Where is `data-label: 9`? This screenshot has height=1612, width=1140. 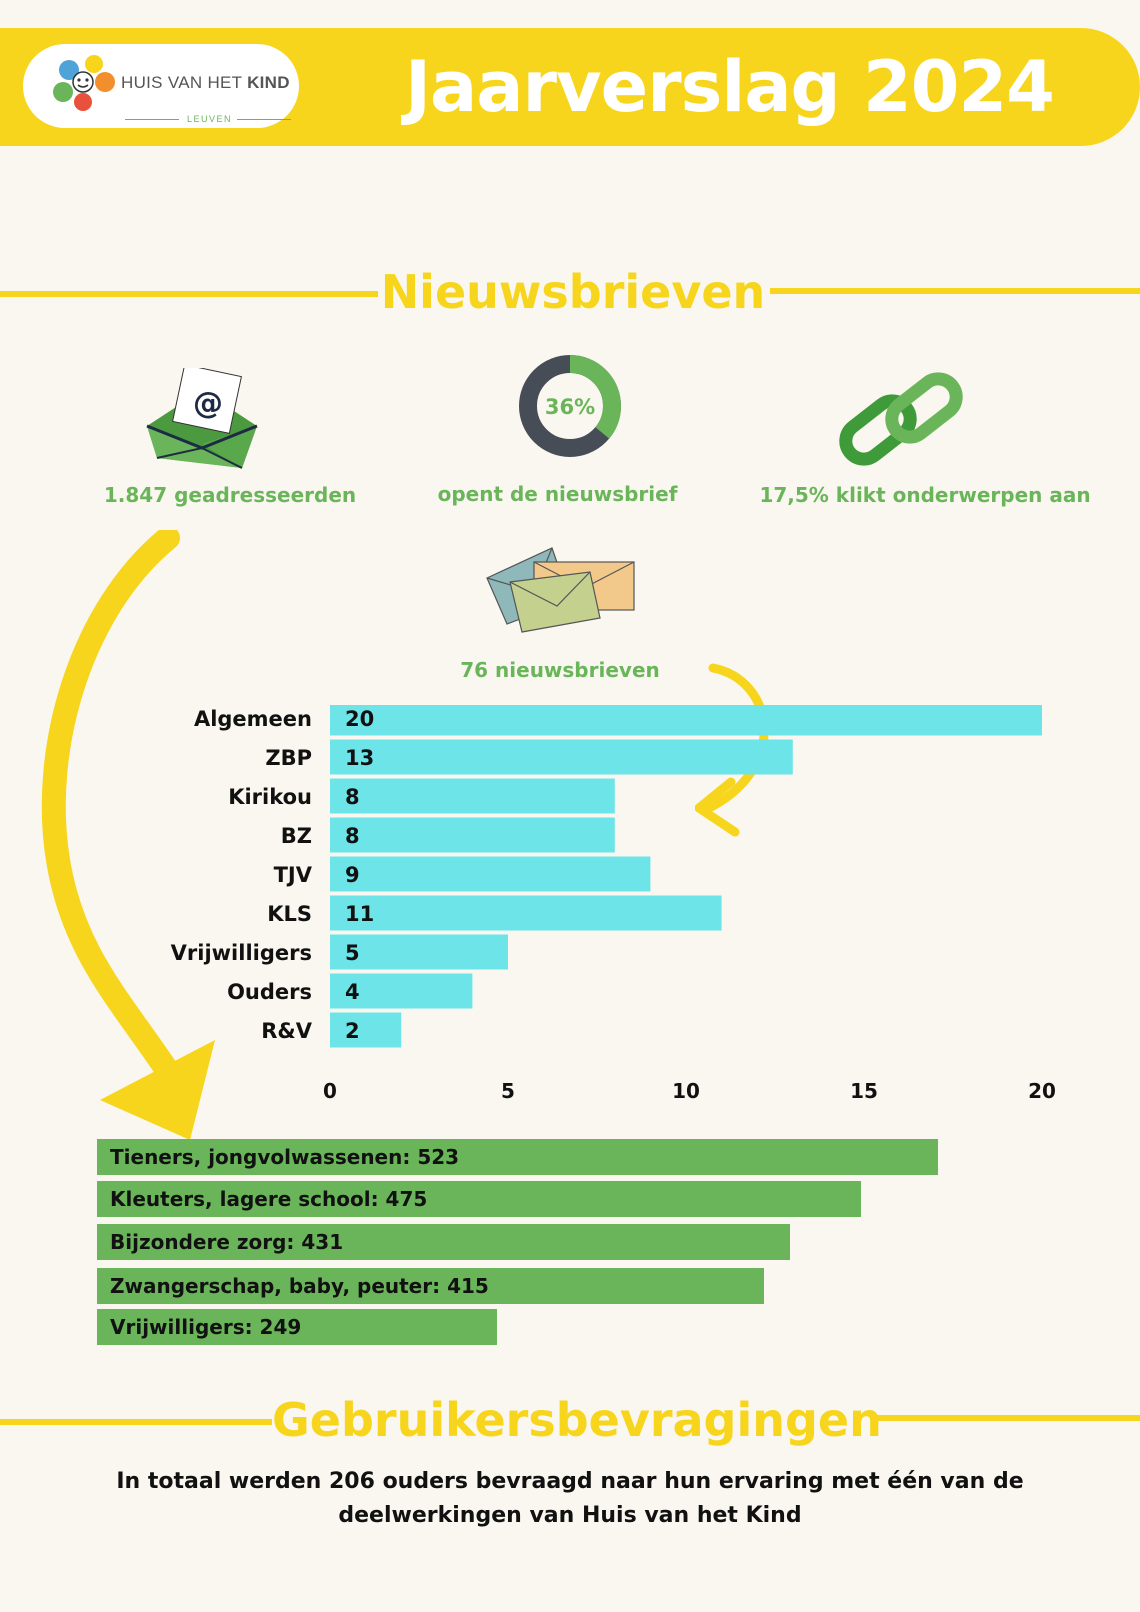
data-label: 9 is located at coordinates (352, 875).